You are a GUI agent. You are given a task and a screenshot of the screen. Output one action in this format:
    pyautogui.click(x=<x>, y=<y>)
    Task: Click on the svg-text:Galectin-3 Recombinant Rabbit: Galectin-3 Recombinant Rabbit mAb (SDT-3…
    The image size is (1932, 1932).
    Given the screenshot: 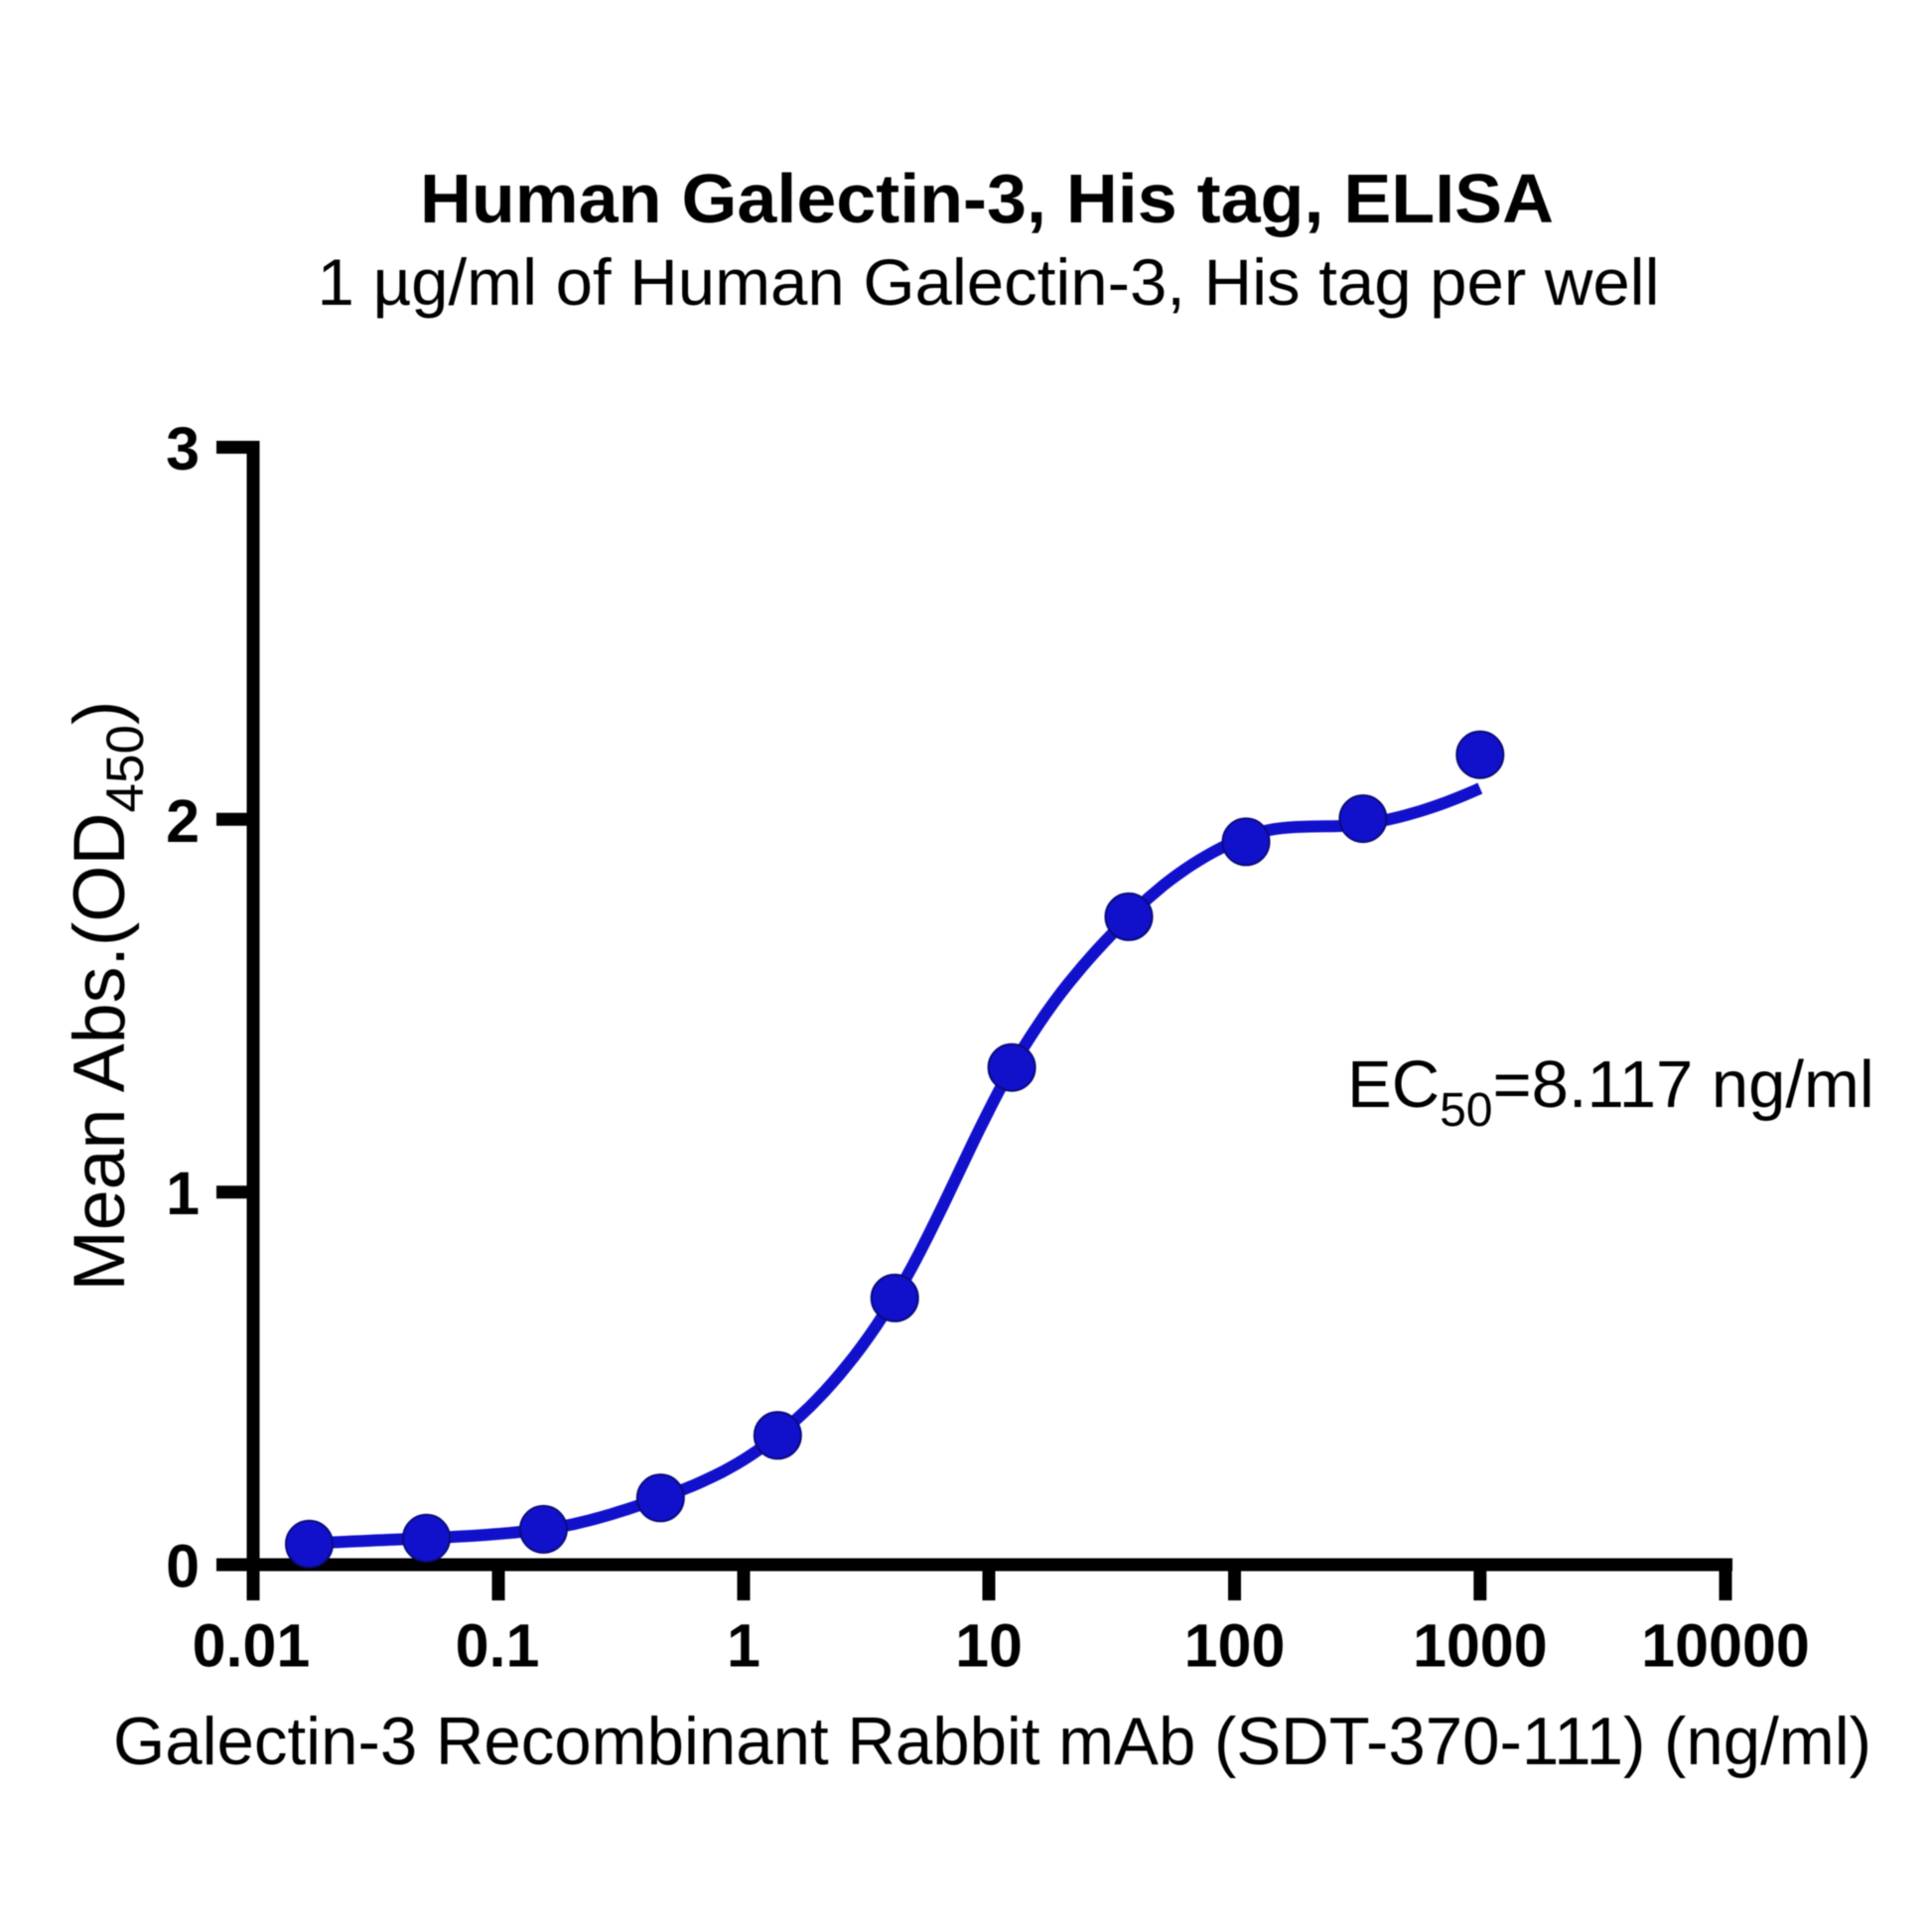 What is the action you would take?
    pyautogui.click(x=992, y=1741)
    